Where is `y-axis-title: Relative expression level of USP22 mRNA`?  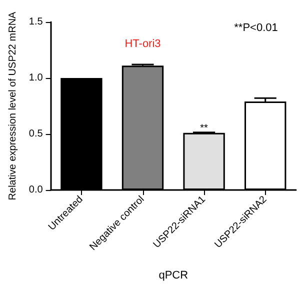
y-axis-title: Relative expression level of USP22 mRNA is located at coordinates (13, 105).